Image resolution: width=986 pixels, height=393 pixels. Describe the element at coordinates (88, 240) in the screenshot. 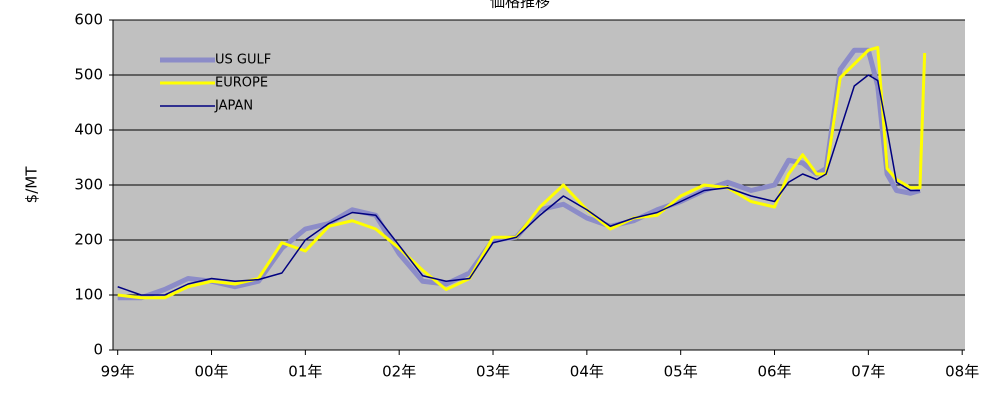

I see `y-tick-label: 200` at that location.